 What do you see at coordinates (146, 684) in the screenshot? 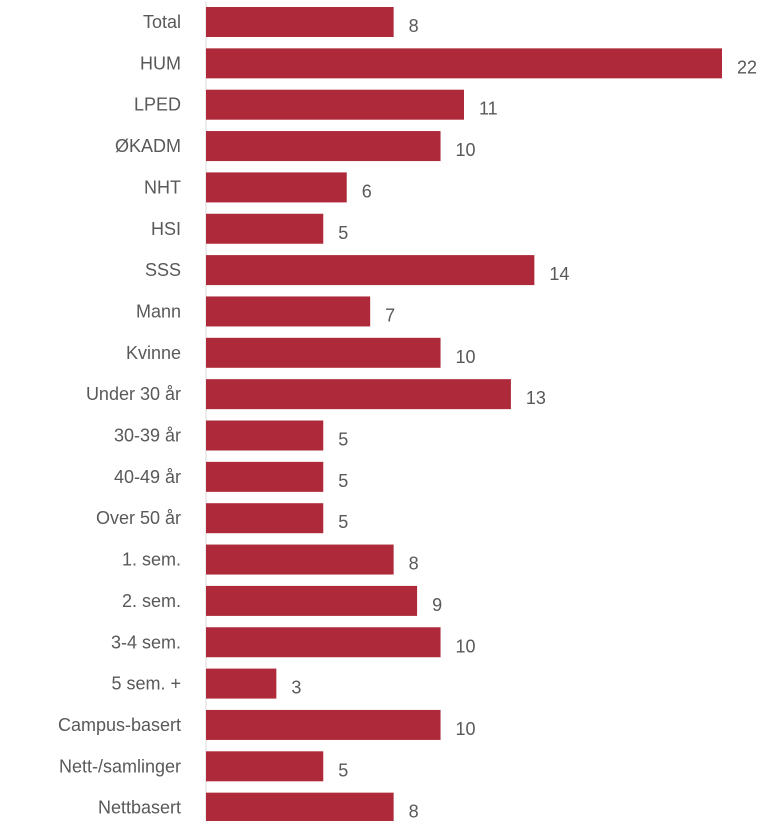
I see `category-label: 5 sem. +` at bounding box center [146, 684].